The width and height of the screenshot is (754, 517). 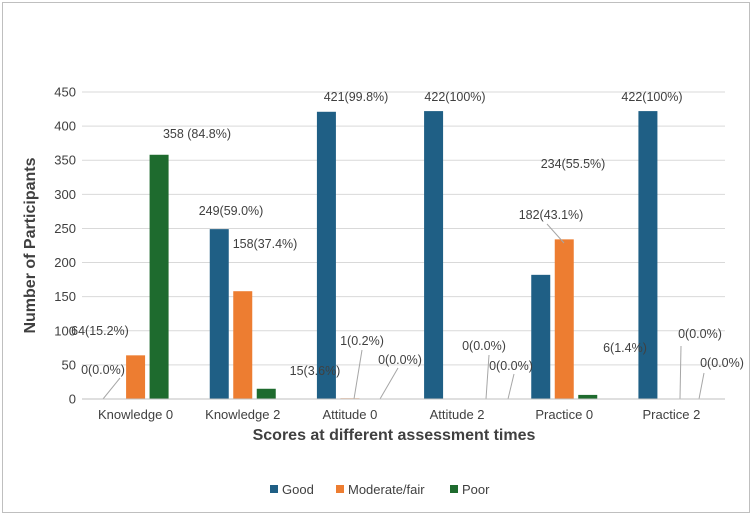 I want to click on x-tick-label: Attitude 2, so click(x=457, y=414).